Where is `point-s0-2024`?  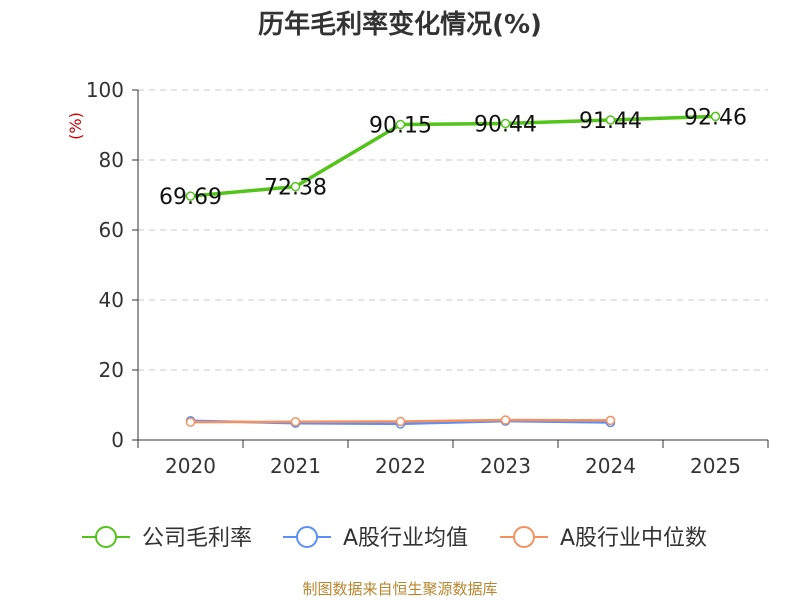
point-s0-2024 is located at coordinates (610, 120).